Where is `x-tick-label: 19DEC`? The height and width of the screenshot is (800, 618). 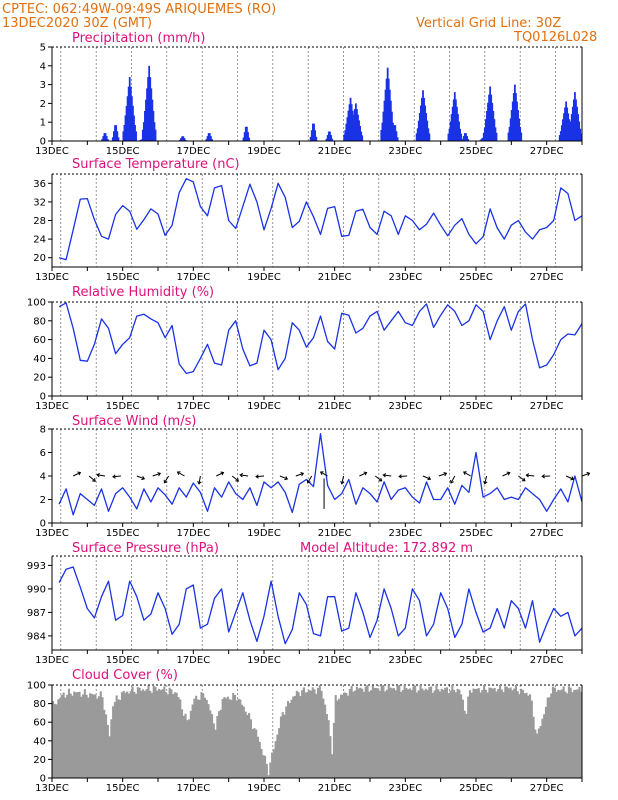 x-tick-label: 19DEC is located at coordinates (264, 660).